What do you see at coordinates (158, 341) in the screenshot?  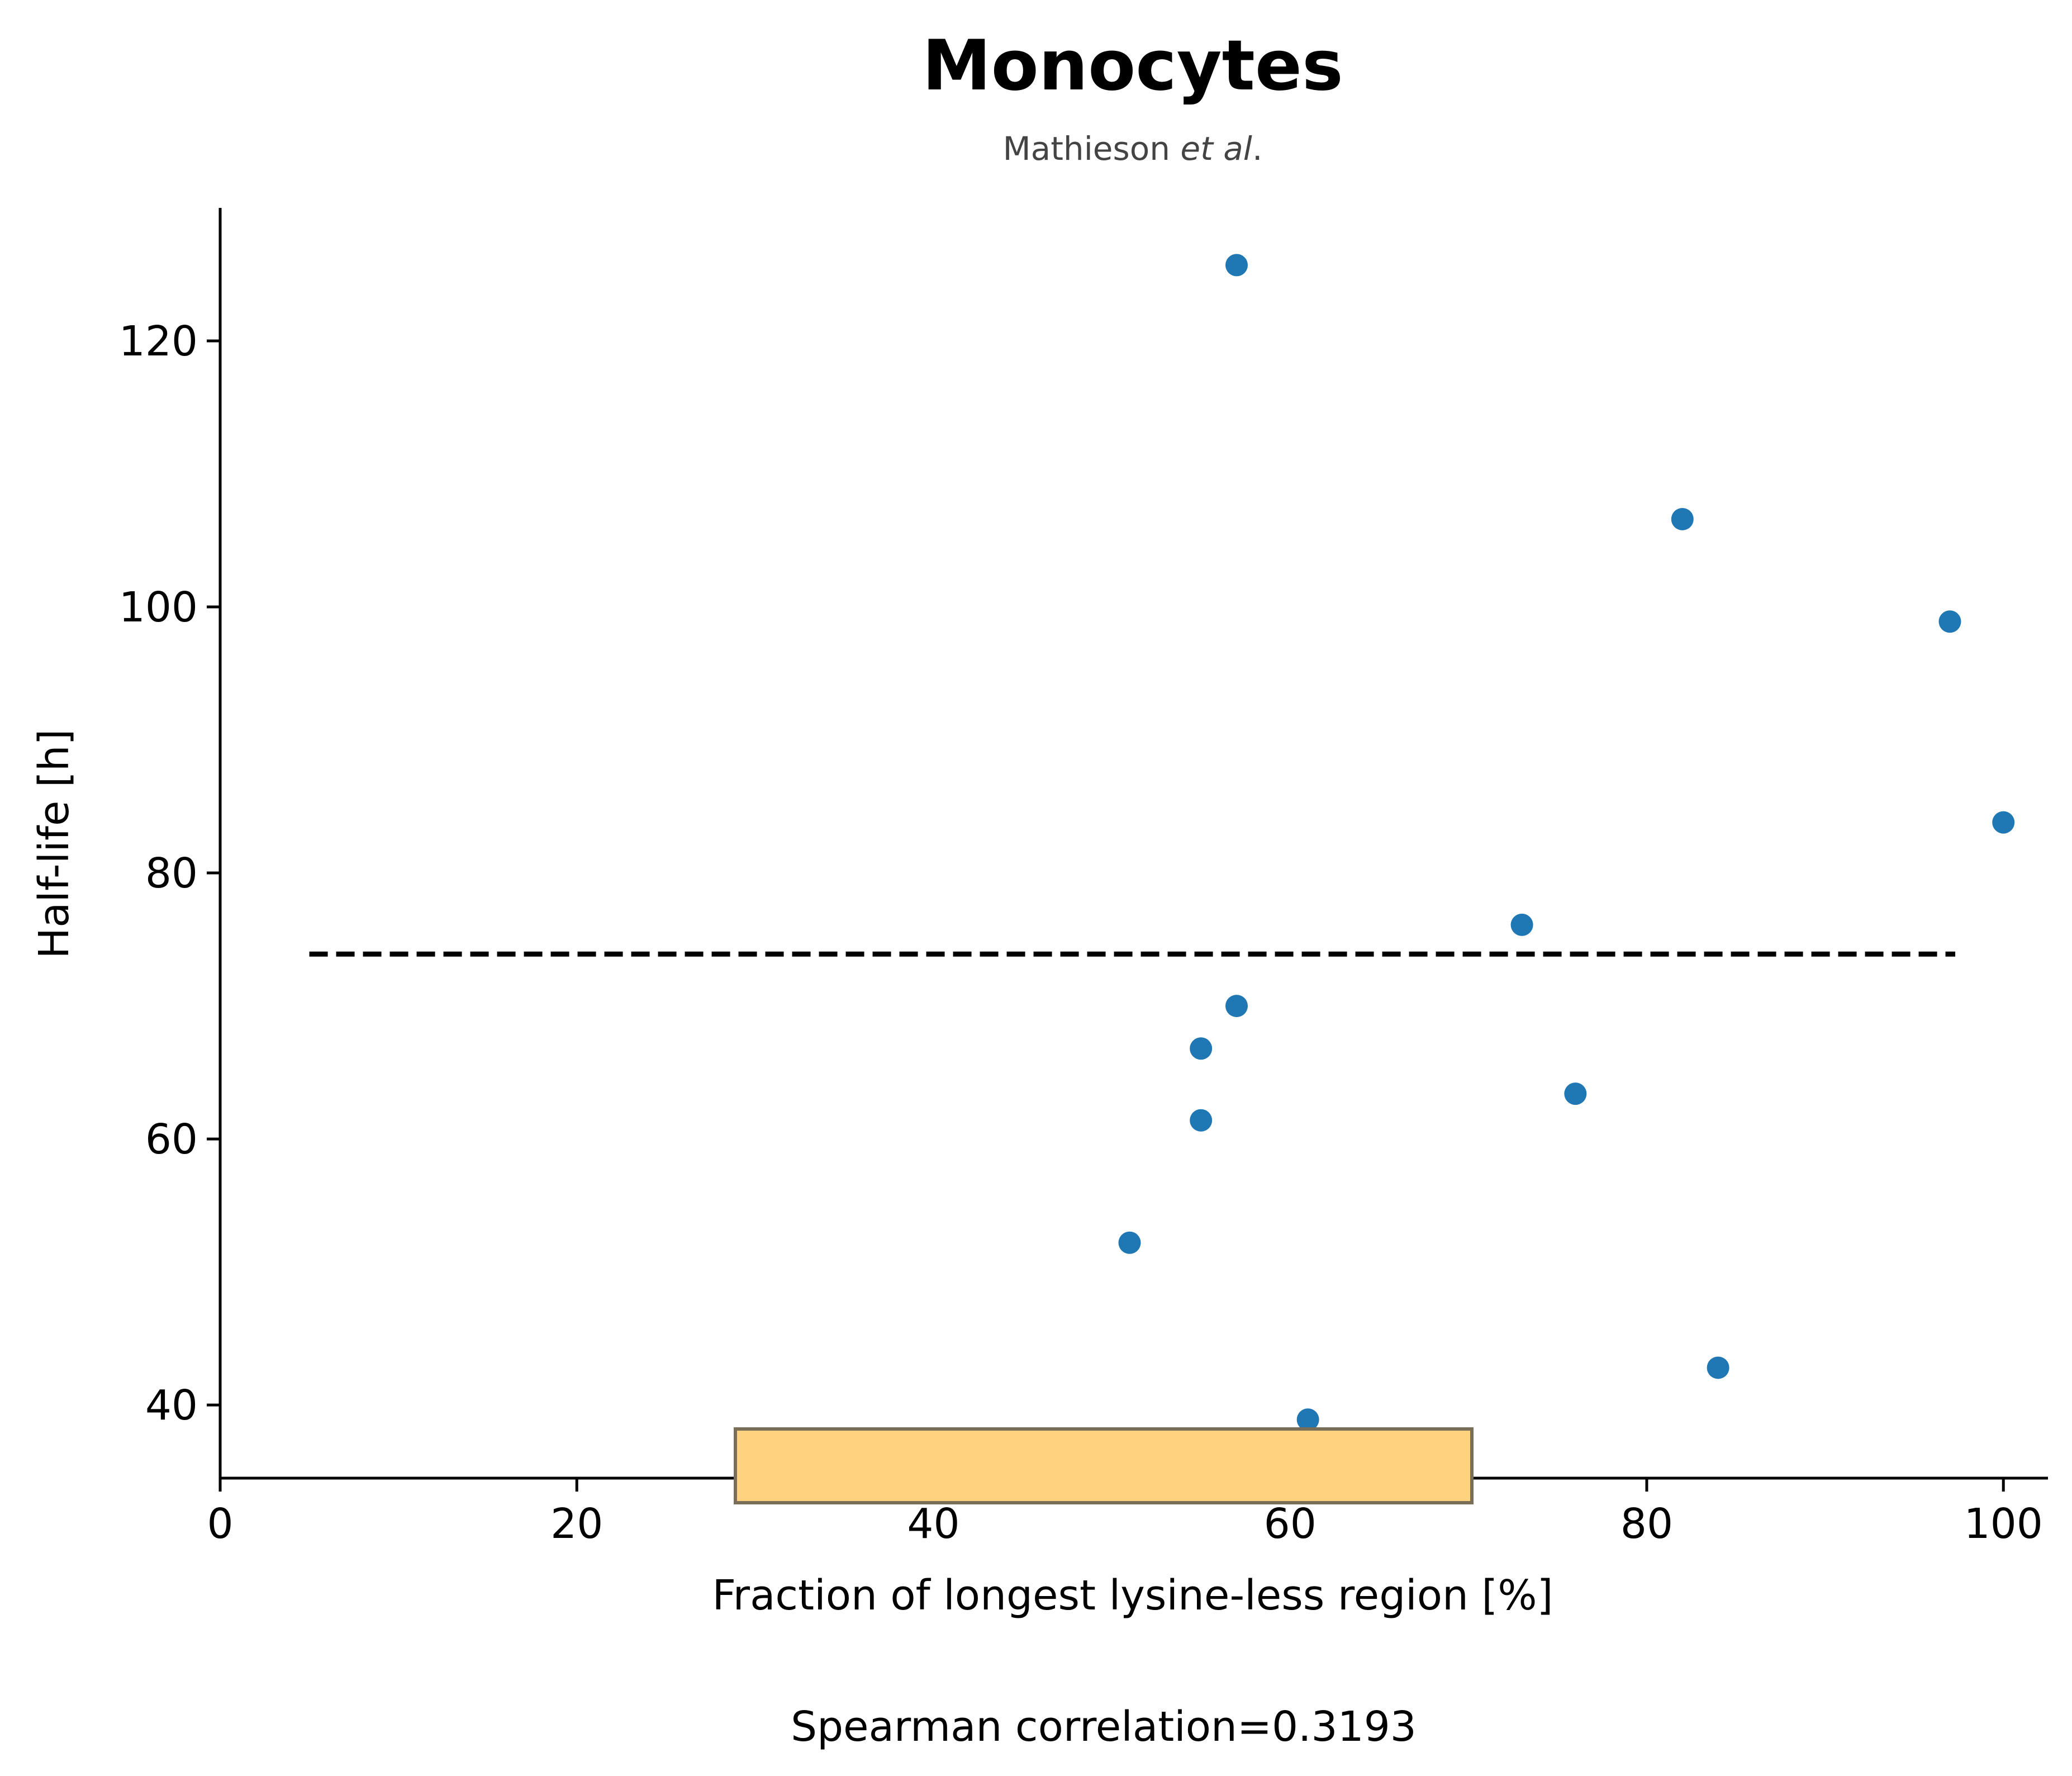 I see `y-tick-label: 120` at bounding box center [158, 341].